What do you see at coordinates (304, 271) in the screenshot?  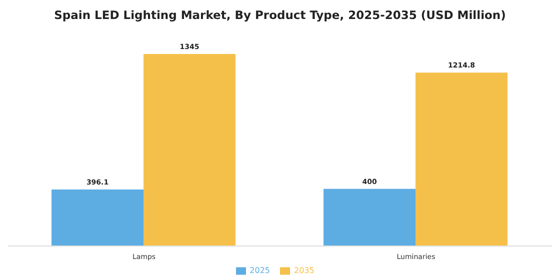 I see `legend-label: 2035` at bounding box center [304, 271].